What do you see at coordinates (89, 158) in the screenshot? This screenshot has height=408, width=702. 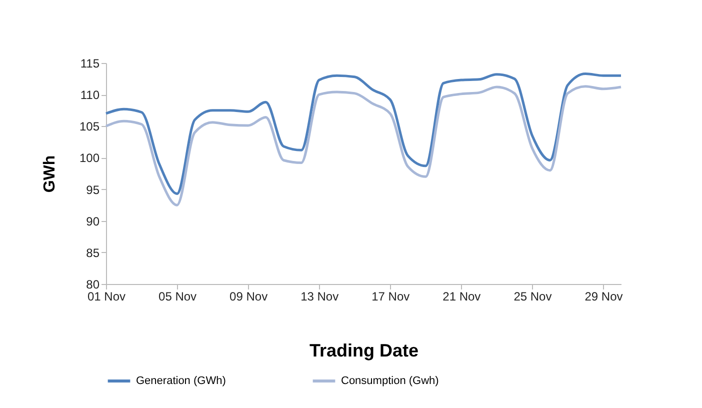 I see `y-tick-label: 100` at bounding box center [89, 158].